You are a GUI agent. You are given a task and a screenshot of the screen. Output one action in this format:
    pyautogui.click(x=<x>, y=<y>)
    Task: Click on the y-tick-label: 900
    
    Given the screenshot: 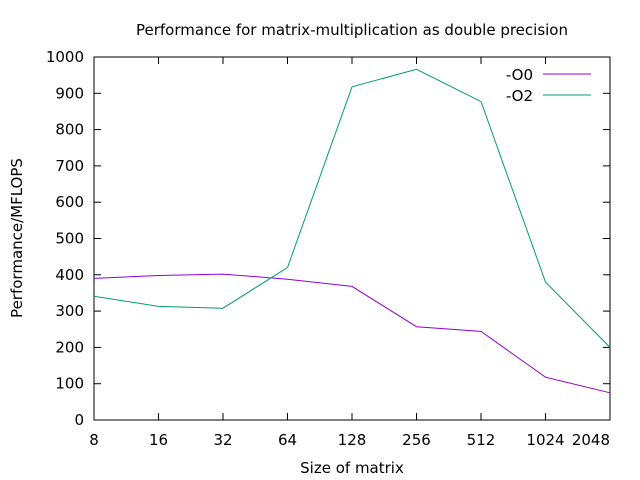 What is the action you would take?
    pyautogui.click(x=69, y=93)
    